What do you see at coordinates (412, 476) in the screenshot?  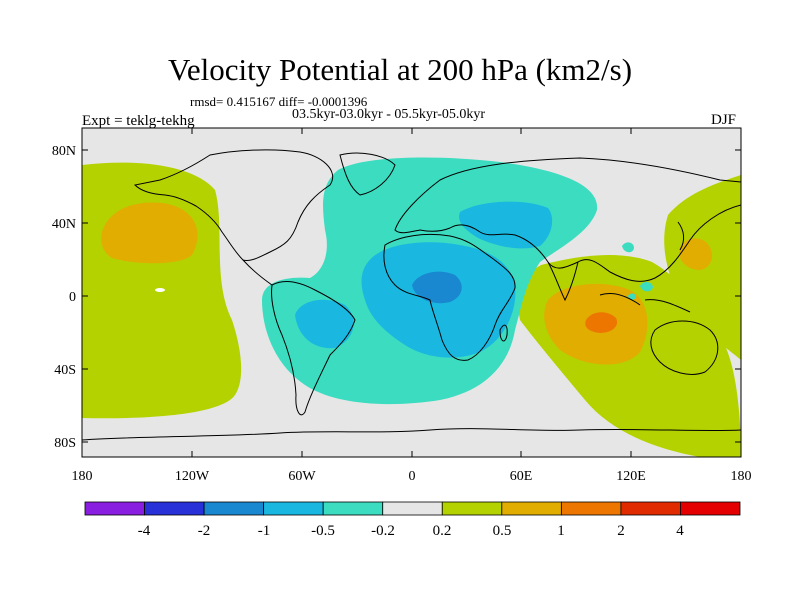 I see `x-tick-label: 0` at bounding box center [412, 476].